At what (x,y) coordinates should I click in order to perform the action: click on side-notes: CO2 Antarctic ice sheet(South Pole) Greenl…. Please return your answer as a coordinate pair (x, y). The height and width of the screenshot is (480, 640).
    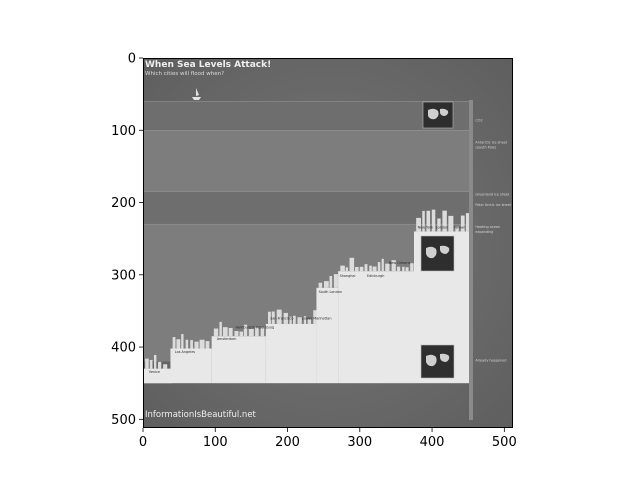
    Looking at the image, I should click on (493, 241).